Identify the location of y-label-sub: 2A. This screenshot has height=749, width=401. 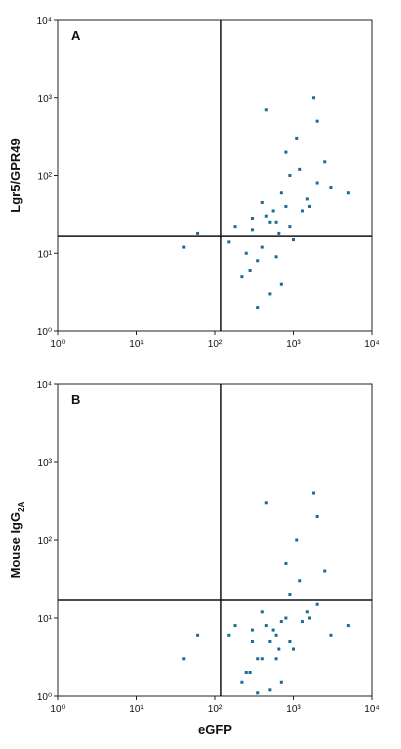
(21, 506).